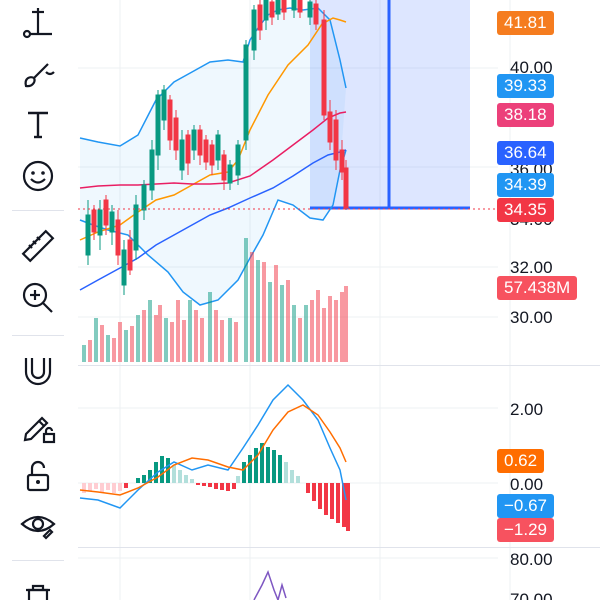 This screenshot has height=600, width=600. What do you see at coordinates (216, 487) in the screenshot?
I see `macd-histogram` at bounding box center [216, 487].